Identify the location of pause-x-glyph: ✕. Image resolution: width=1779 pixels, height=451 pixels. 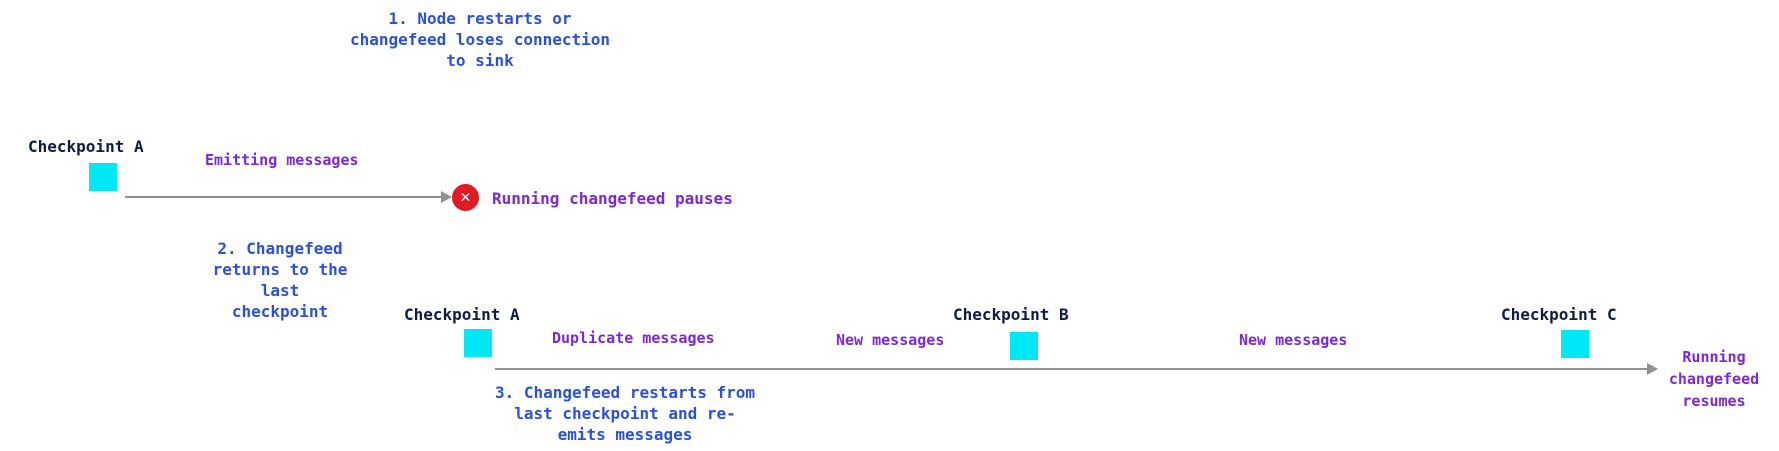
(465, 197).